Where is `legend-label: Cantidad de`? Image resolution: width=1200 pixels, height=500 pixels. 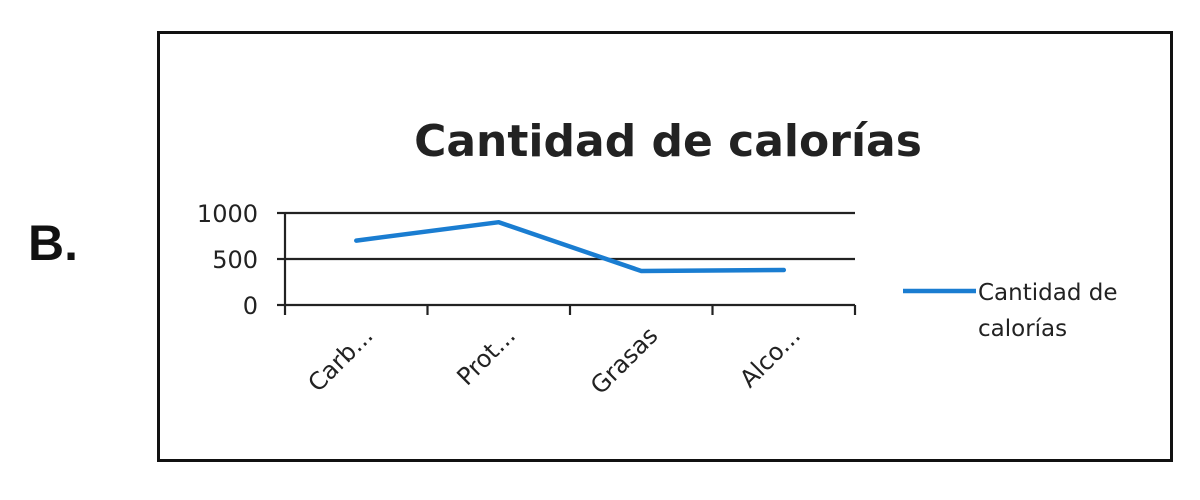 legend-label: Cantidad de is located at coordinates (1048, 293).